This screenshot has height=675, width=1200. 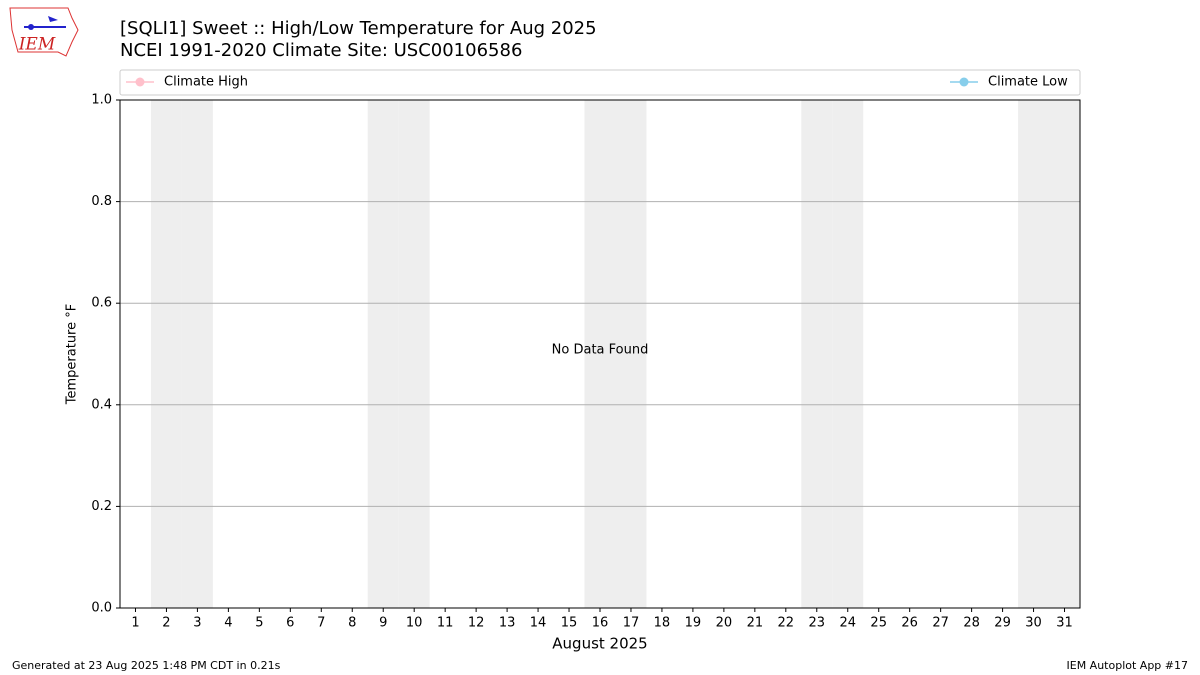 I want to click on y-tick-label: 0.4, so click(x=101, y=404).